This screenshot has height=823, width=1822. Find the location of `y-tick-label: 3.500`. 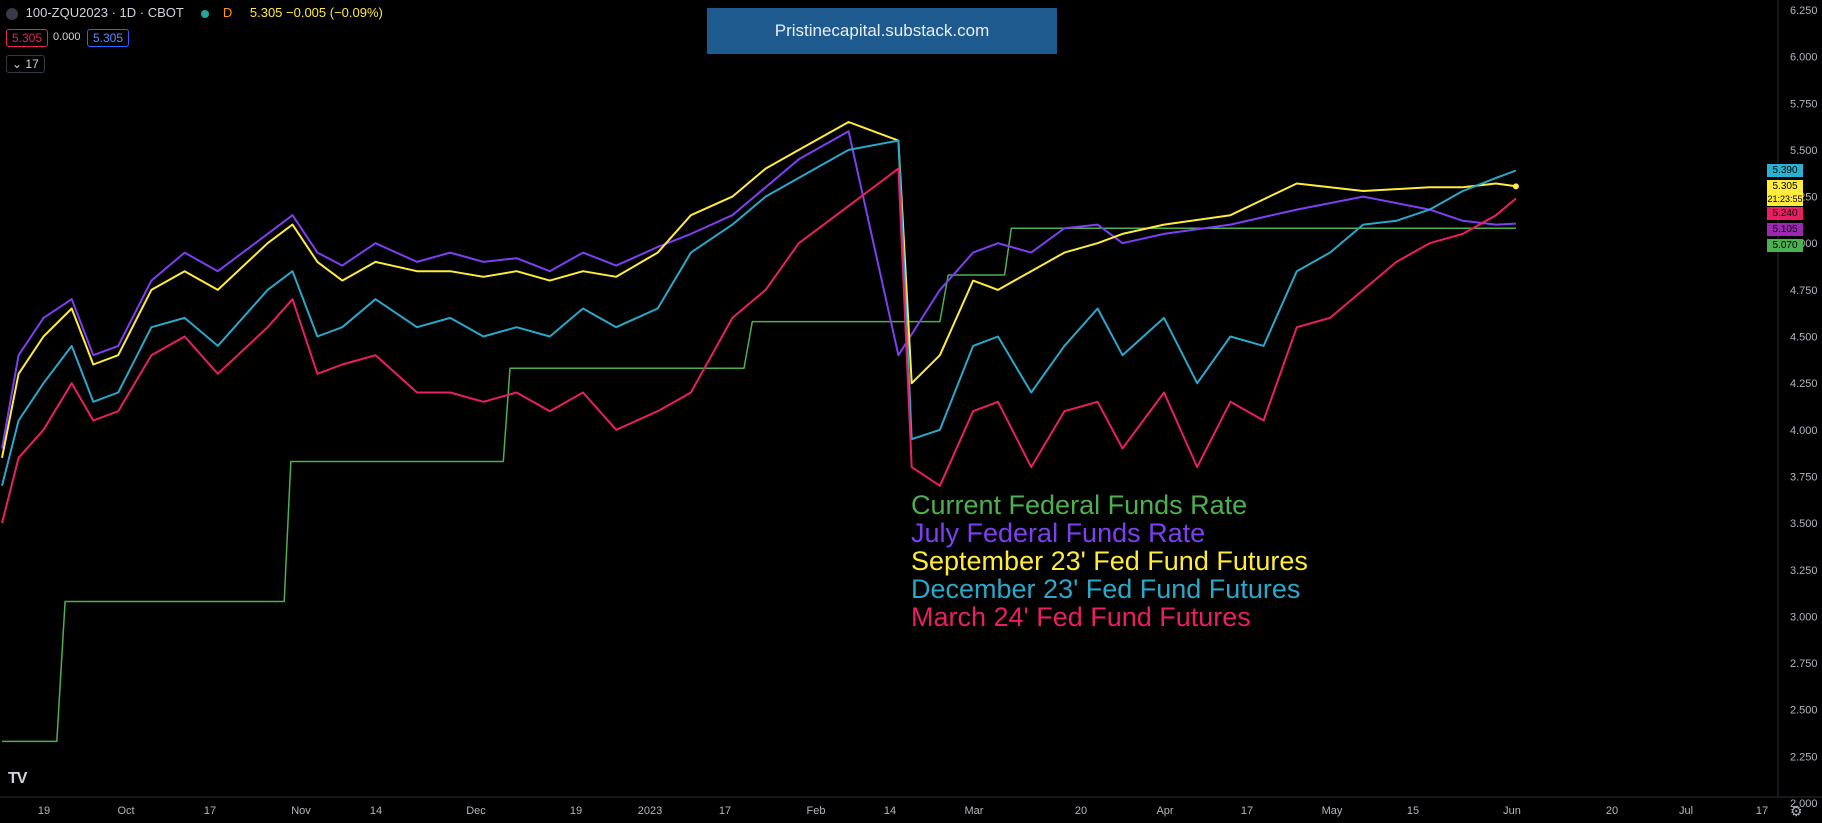

y-tick-label: 3.500 is located at coordinates (1804, 524).